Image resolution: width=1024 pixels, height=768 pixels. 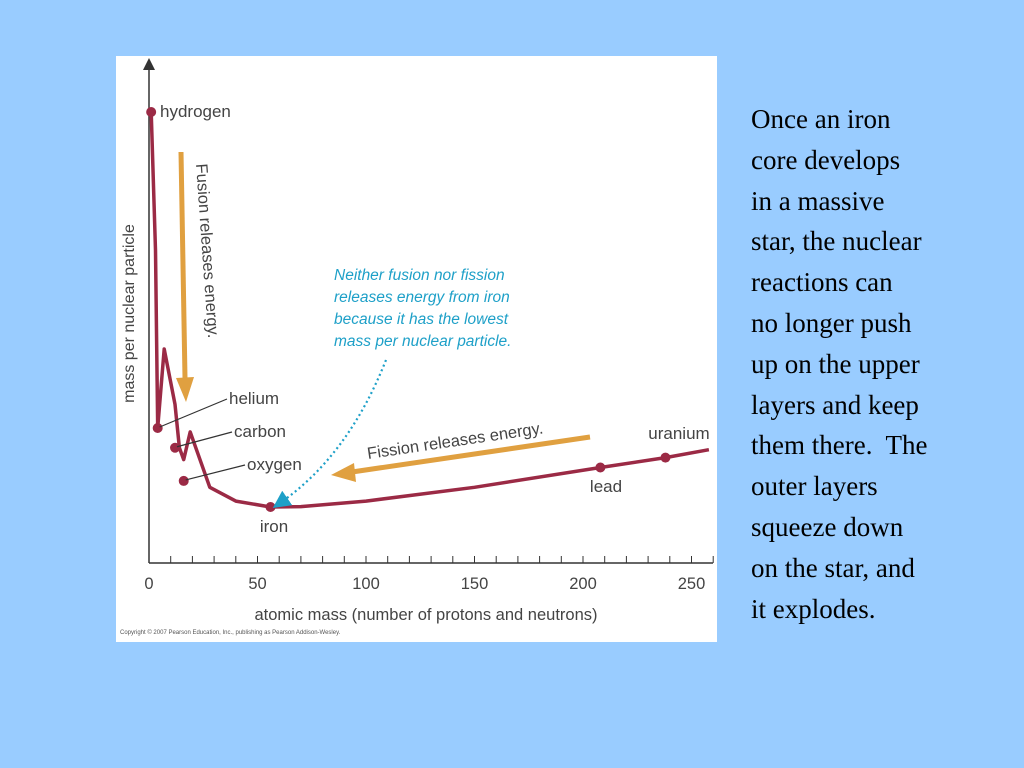 I want to click on helium-point, so click(x=157, y=428).